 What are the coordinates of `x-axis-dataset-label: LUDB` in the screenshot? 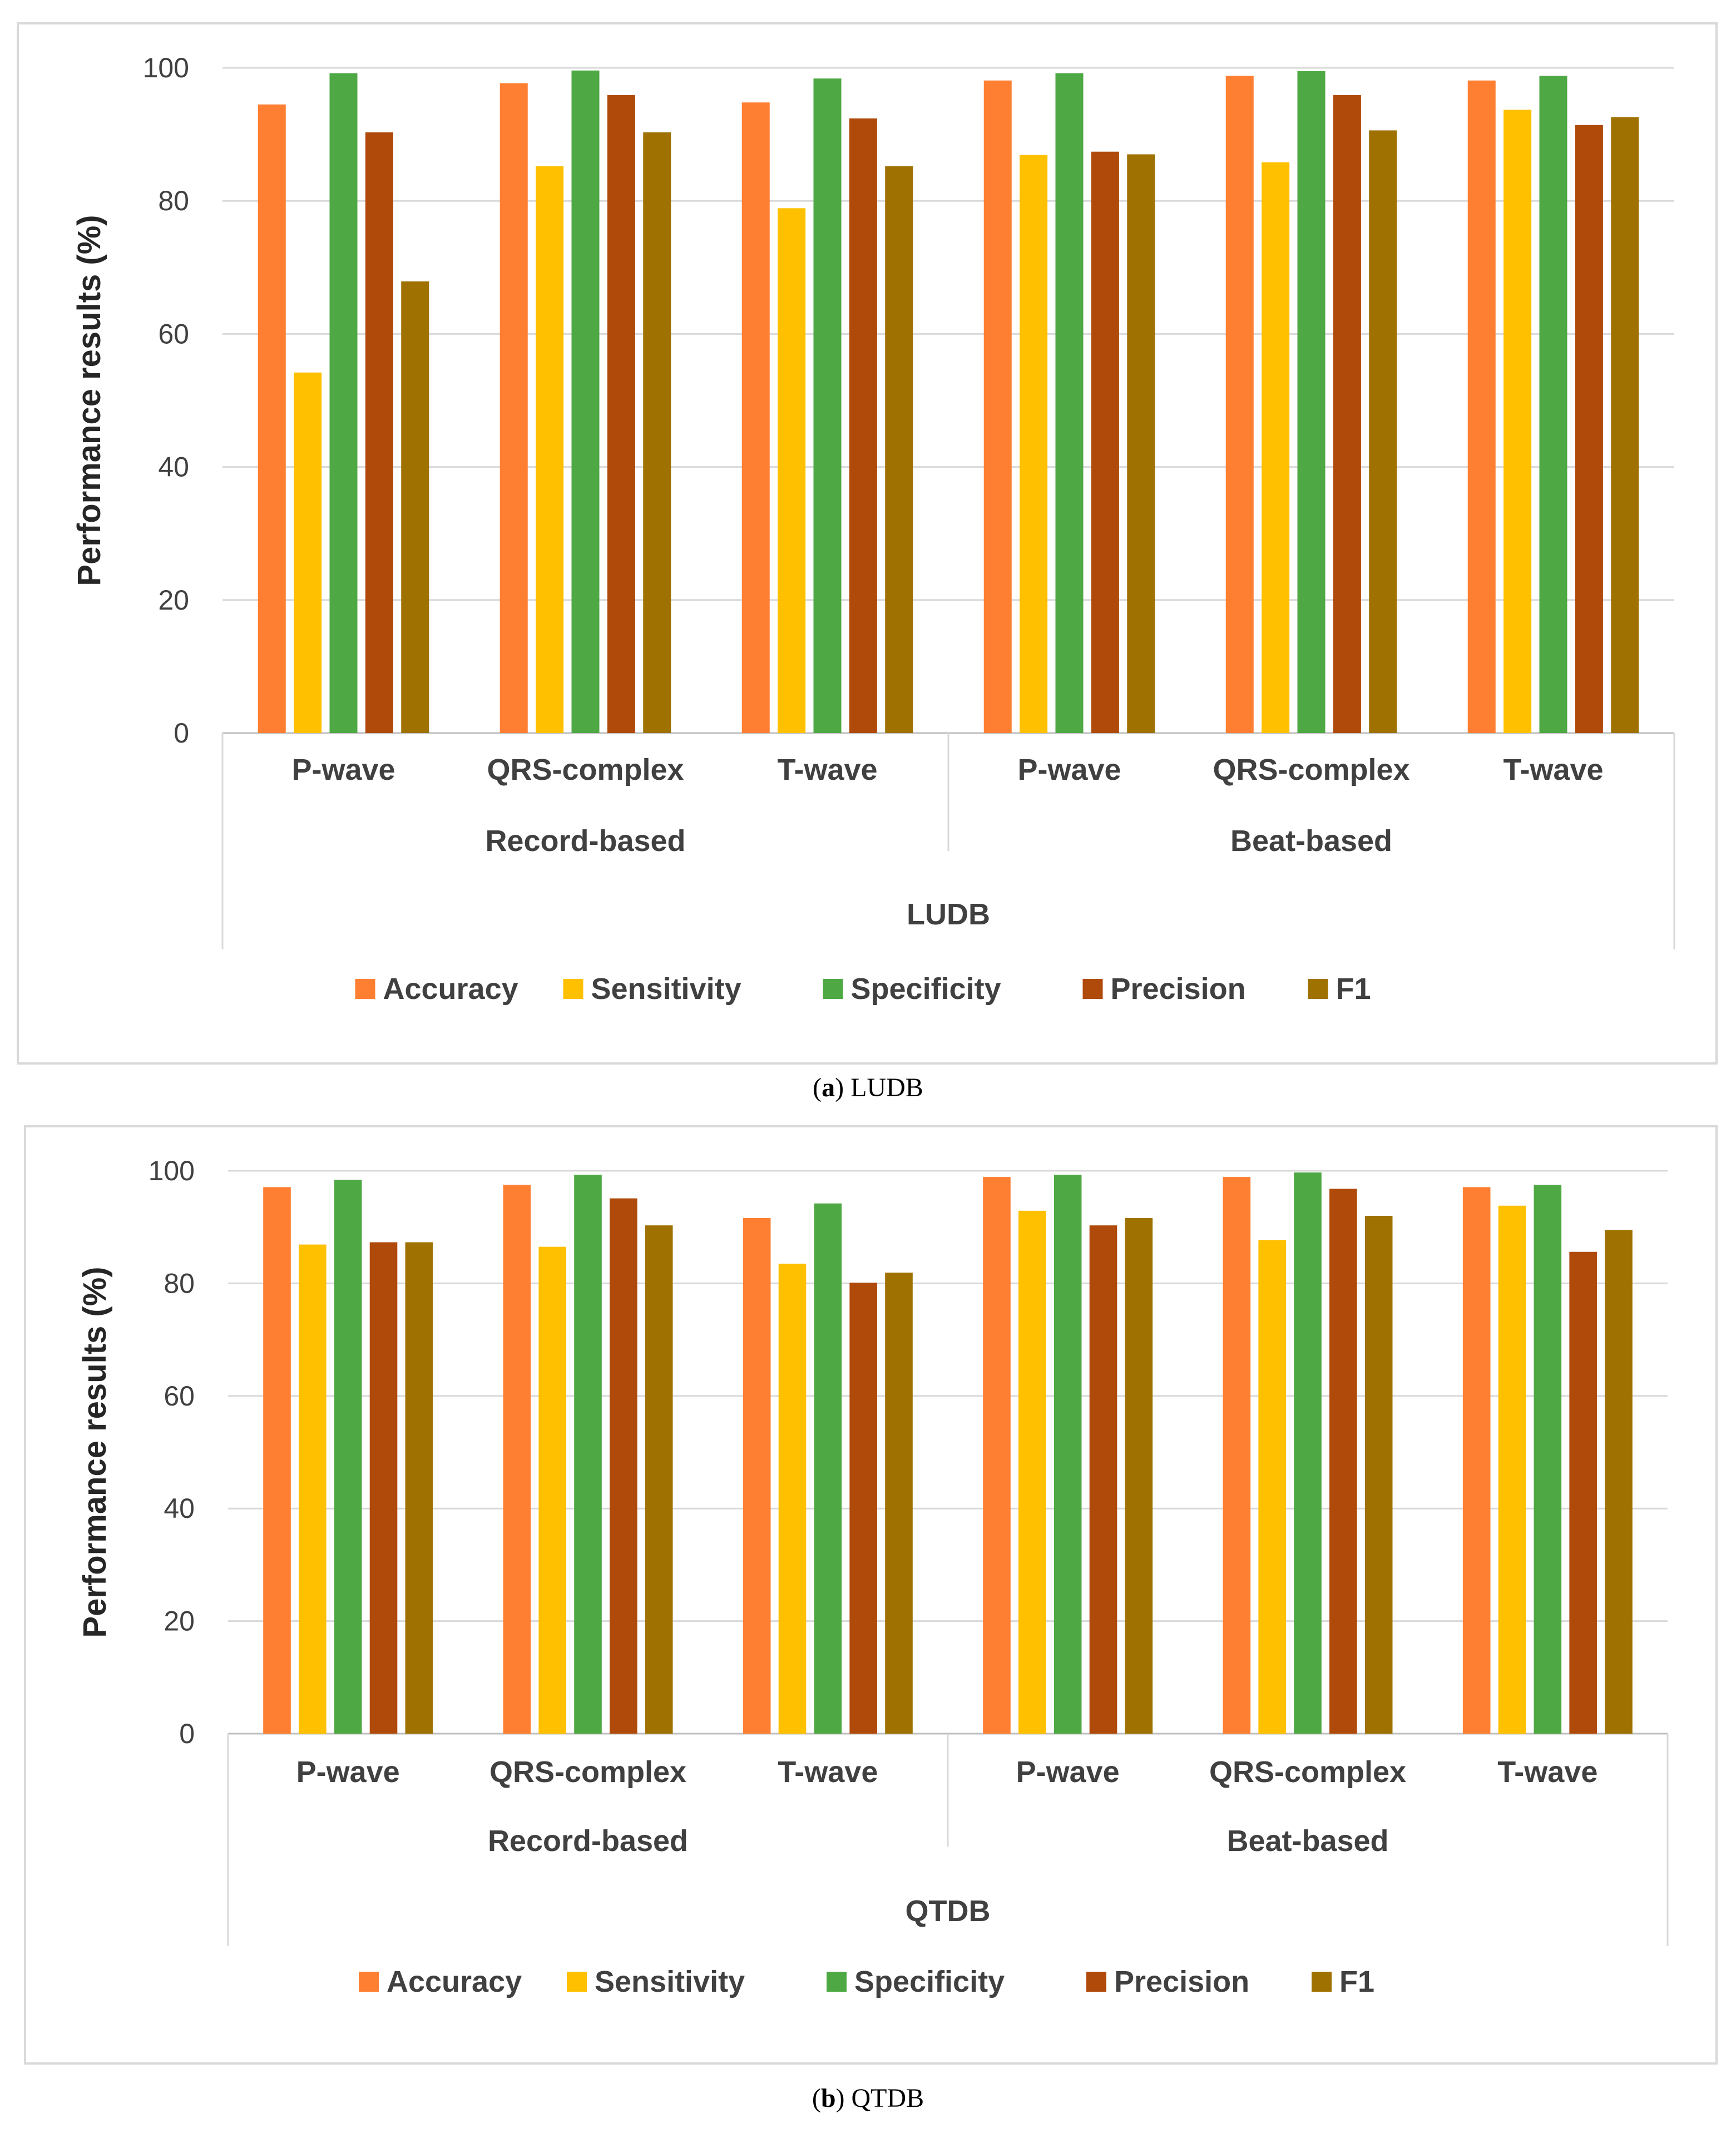 It's located at (948, 915).